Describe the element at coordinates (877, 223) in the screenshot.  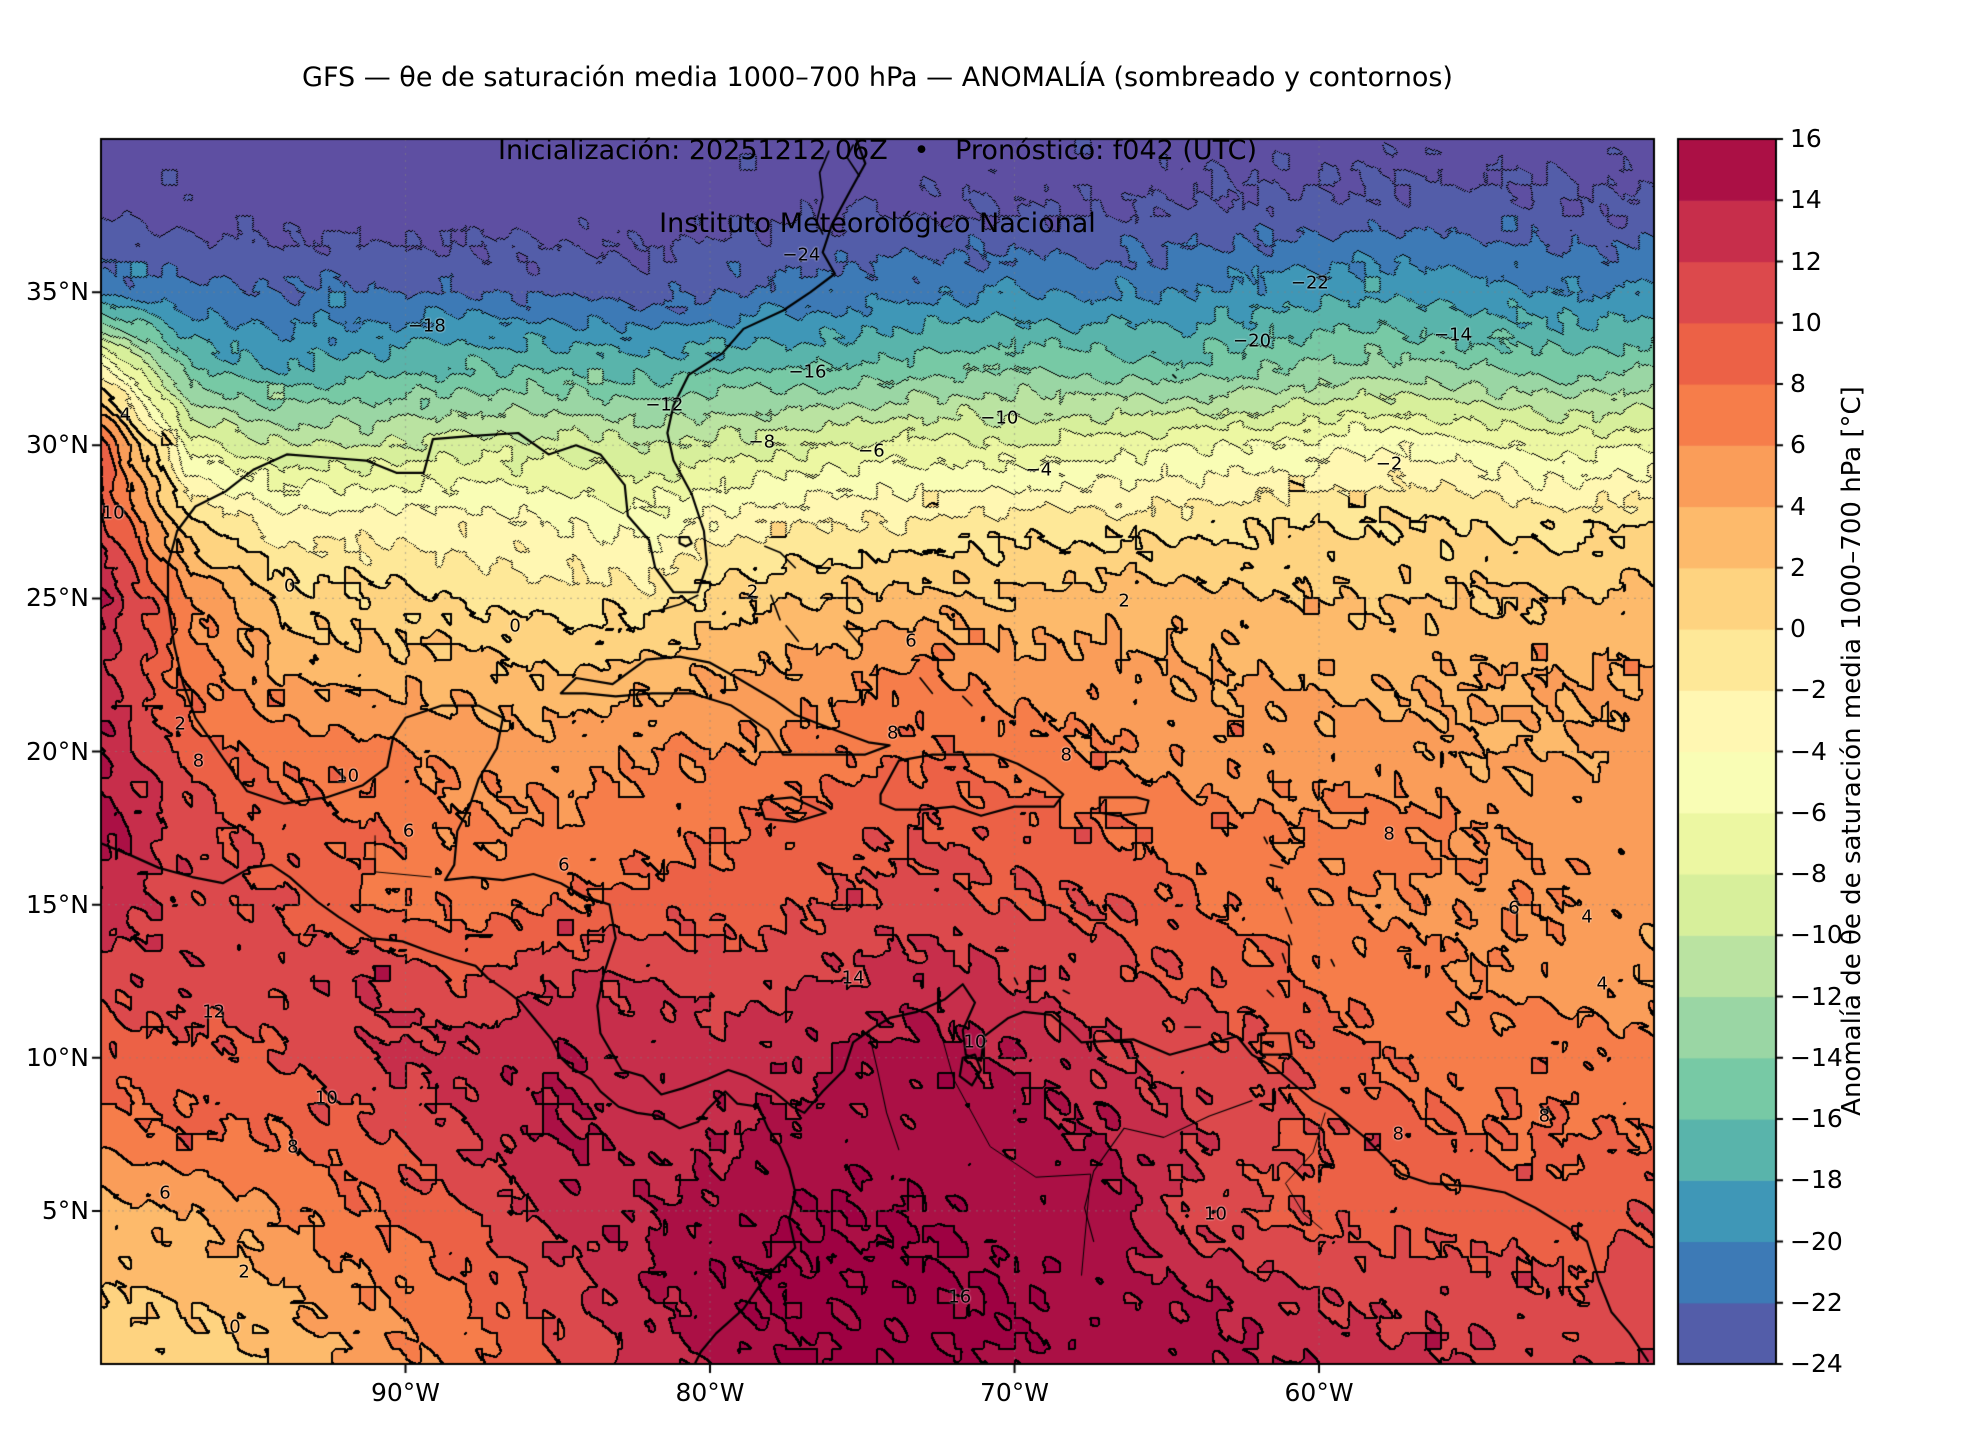
I see `chart-institution: Instituto Meteorológico Nacional` at that location.